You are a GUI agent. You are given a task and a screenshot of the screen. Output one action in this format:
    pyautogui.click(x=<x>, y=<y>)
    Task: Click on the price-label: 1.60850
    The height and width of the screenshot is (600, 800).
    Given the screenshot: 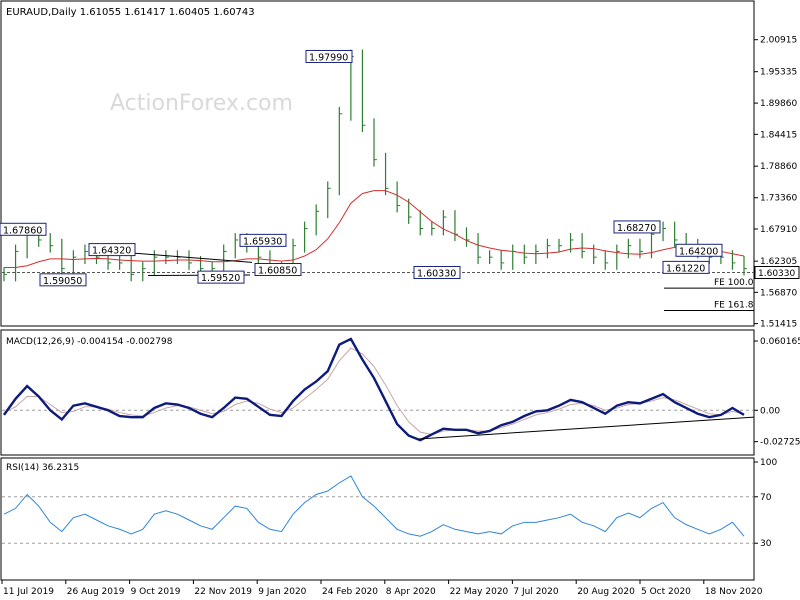 What is the action you would take?
    pyautogui.click(x=277, y=271)
    